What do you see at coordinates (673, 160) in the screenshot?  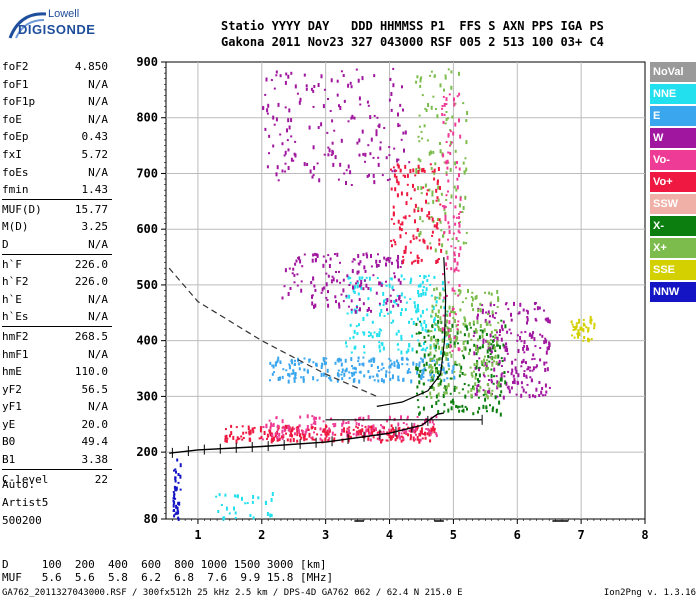 I see `legend-vo: Vo-` at bounding box center [673, 160].